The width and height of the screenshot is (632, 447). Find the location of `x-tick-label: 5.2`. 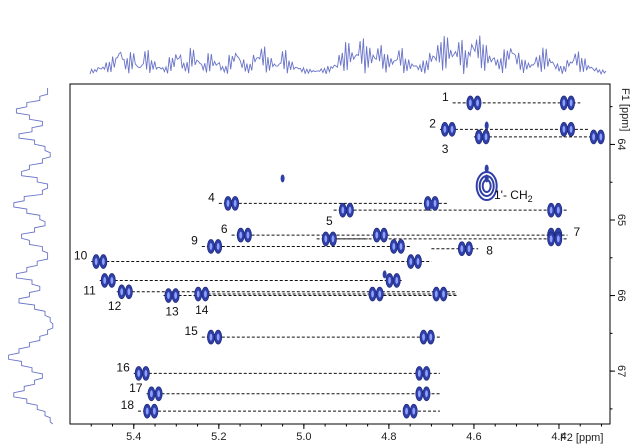

x-tick-label: 5.2 is located at coordinates (218, 437).